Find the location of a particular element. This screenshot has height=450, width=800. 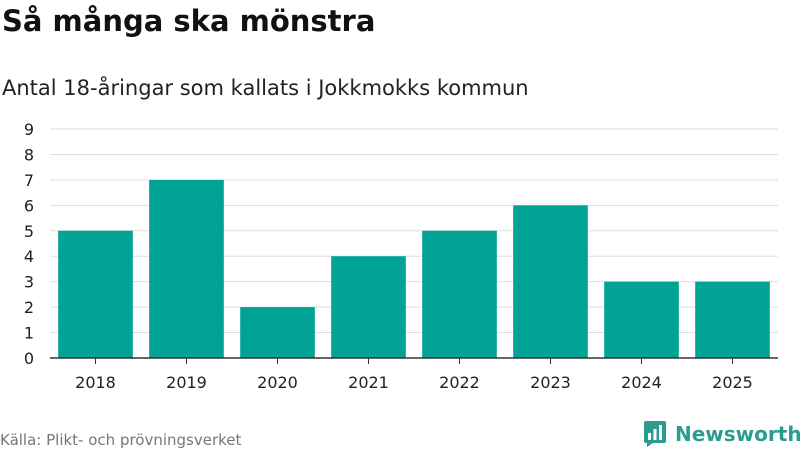

newsworthy-logo-icon is located at coordinates (655, 434).